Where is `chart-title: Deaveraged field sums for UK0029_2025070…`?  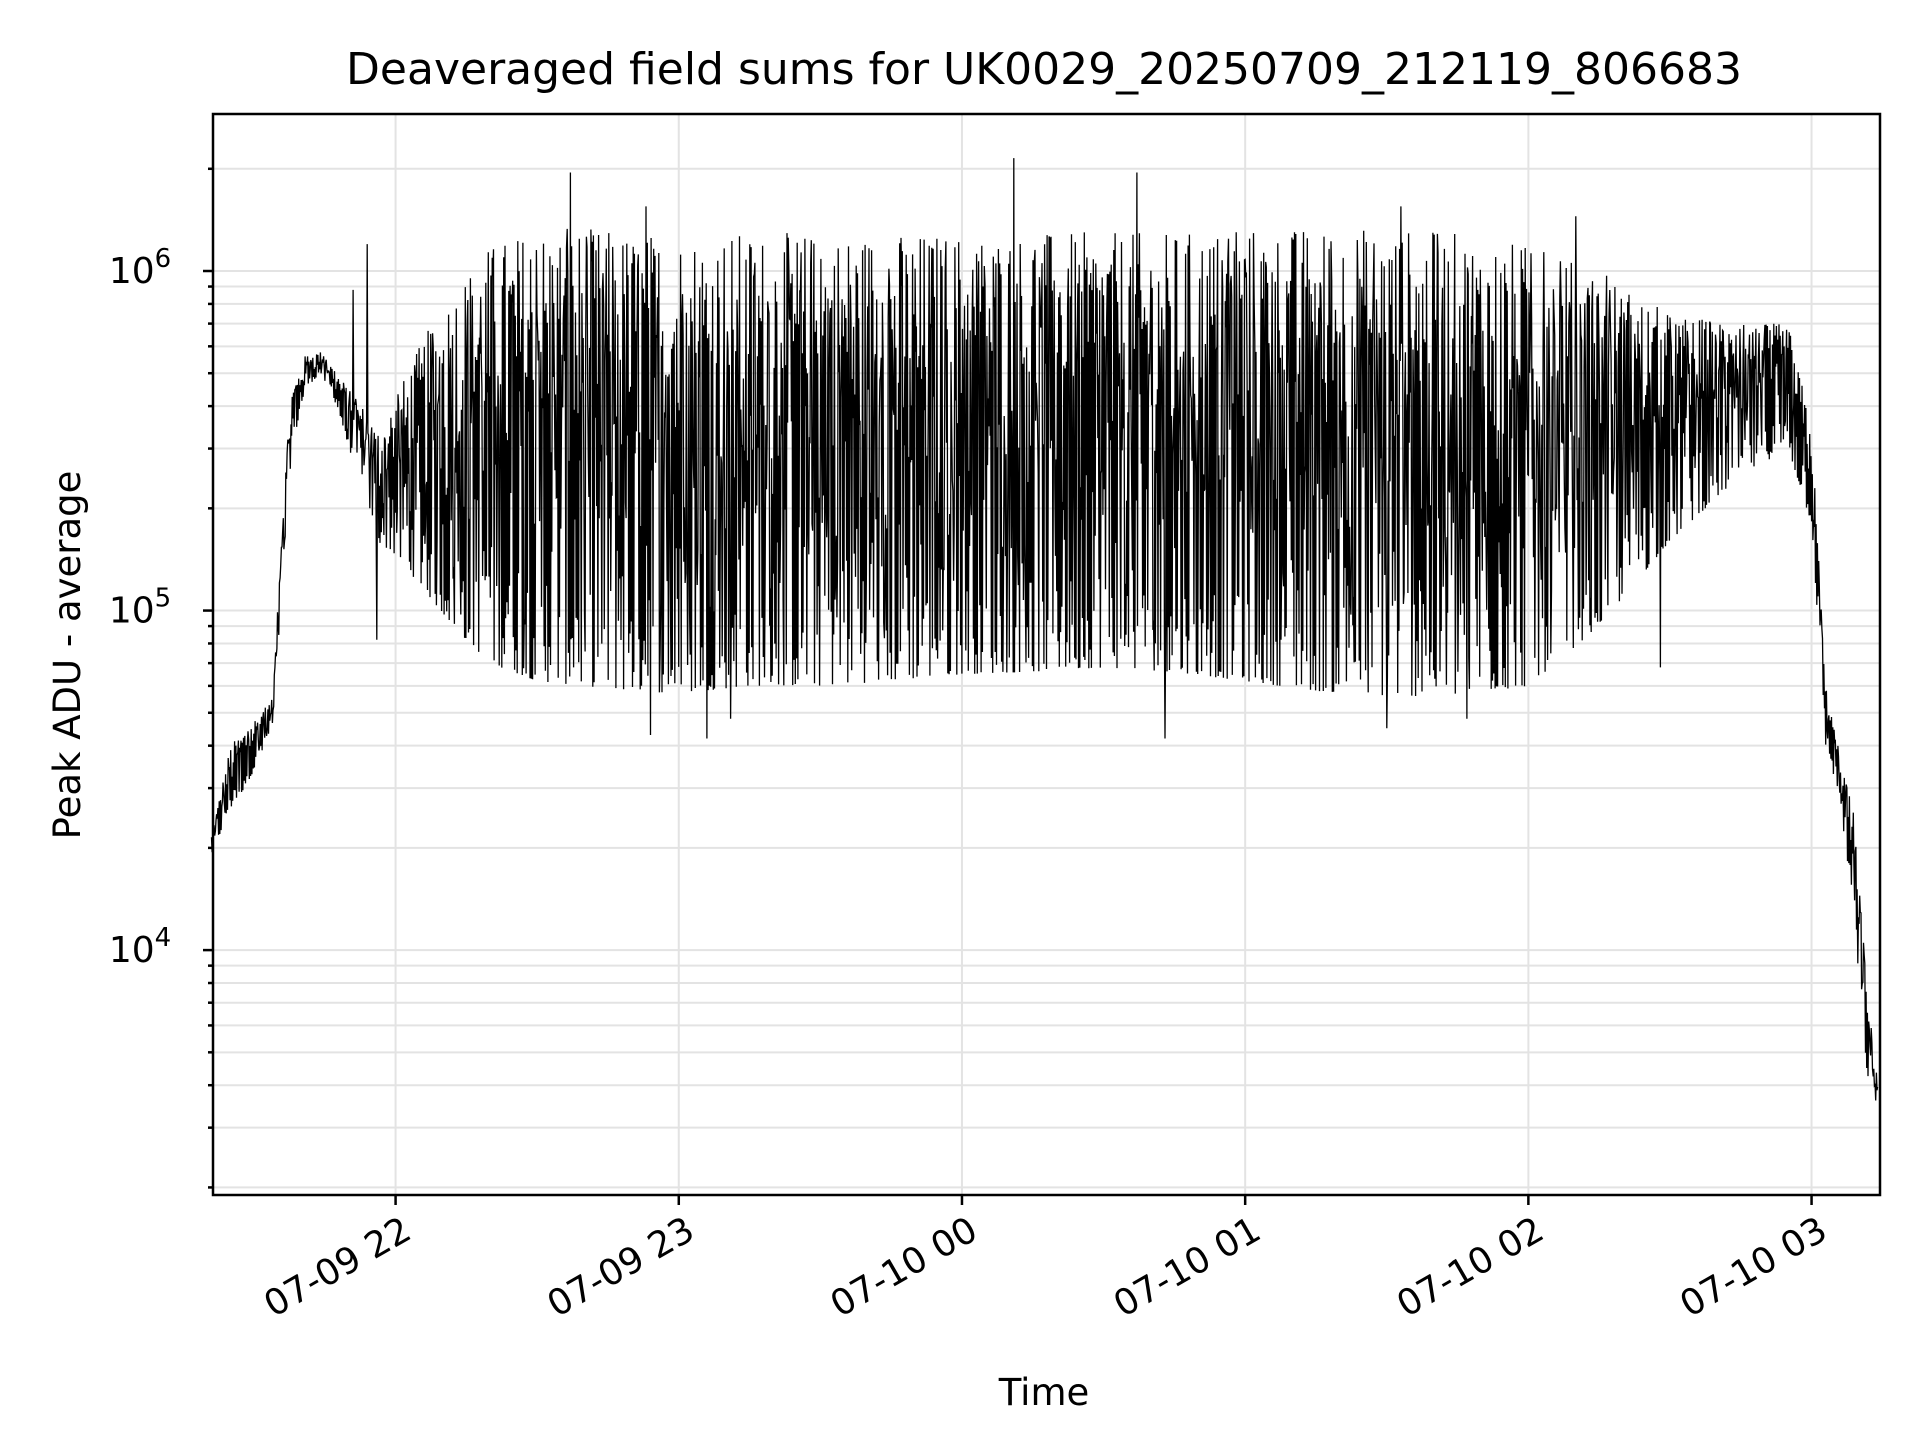 chart-title: Deaveraged field sums for UK0029_2025070… is located at coordinates (1044, 69).